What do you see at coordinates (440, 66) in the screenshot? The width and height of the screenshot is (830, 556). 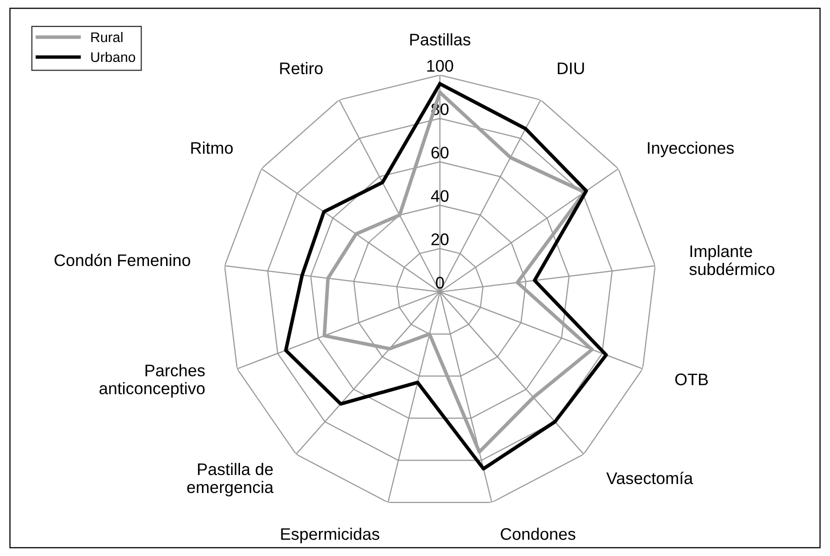 I see `y-tick-label: 100` at bounding box center [440, 66].